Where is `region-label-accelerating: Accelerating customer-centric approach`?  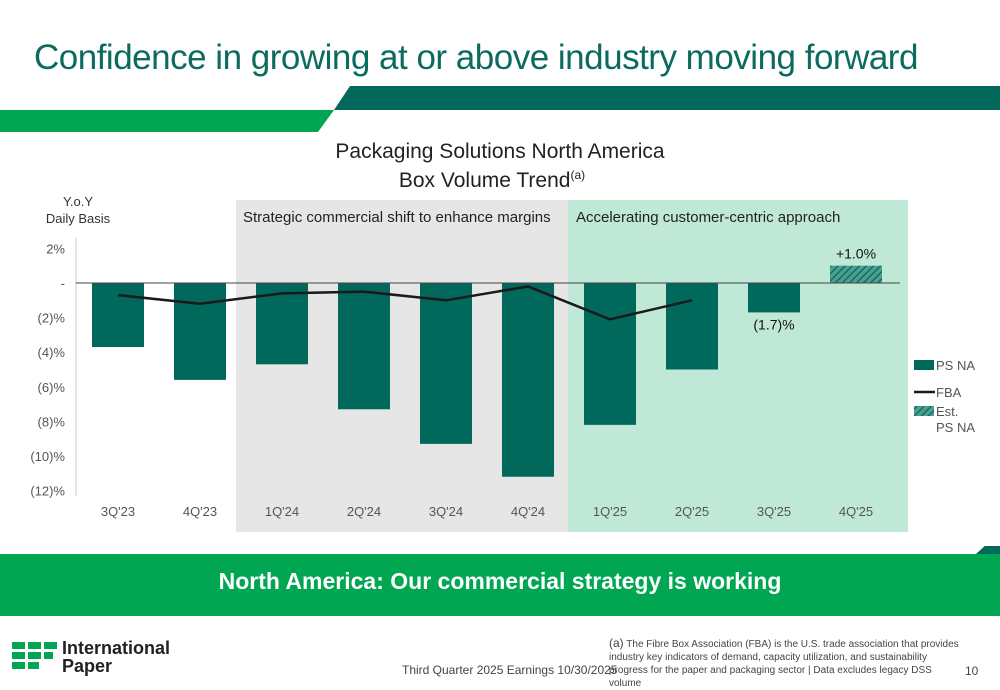 region-label-accelerating: Accelerating customer-centric approach is located at coordinates (708, 217).